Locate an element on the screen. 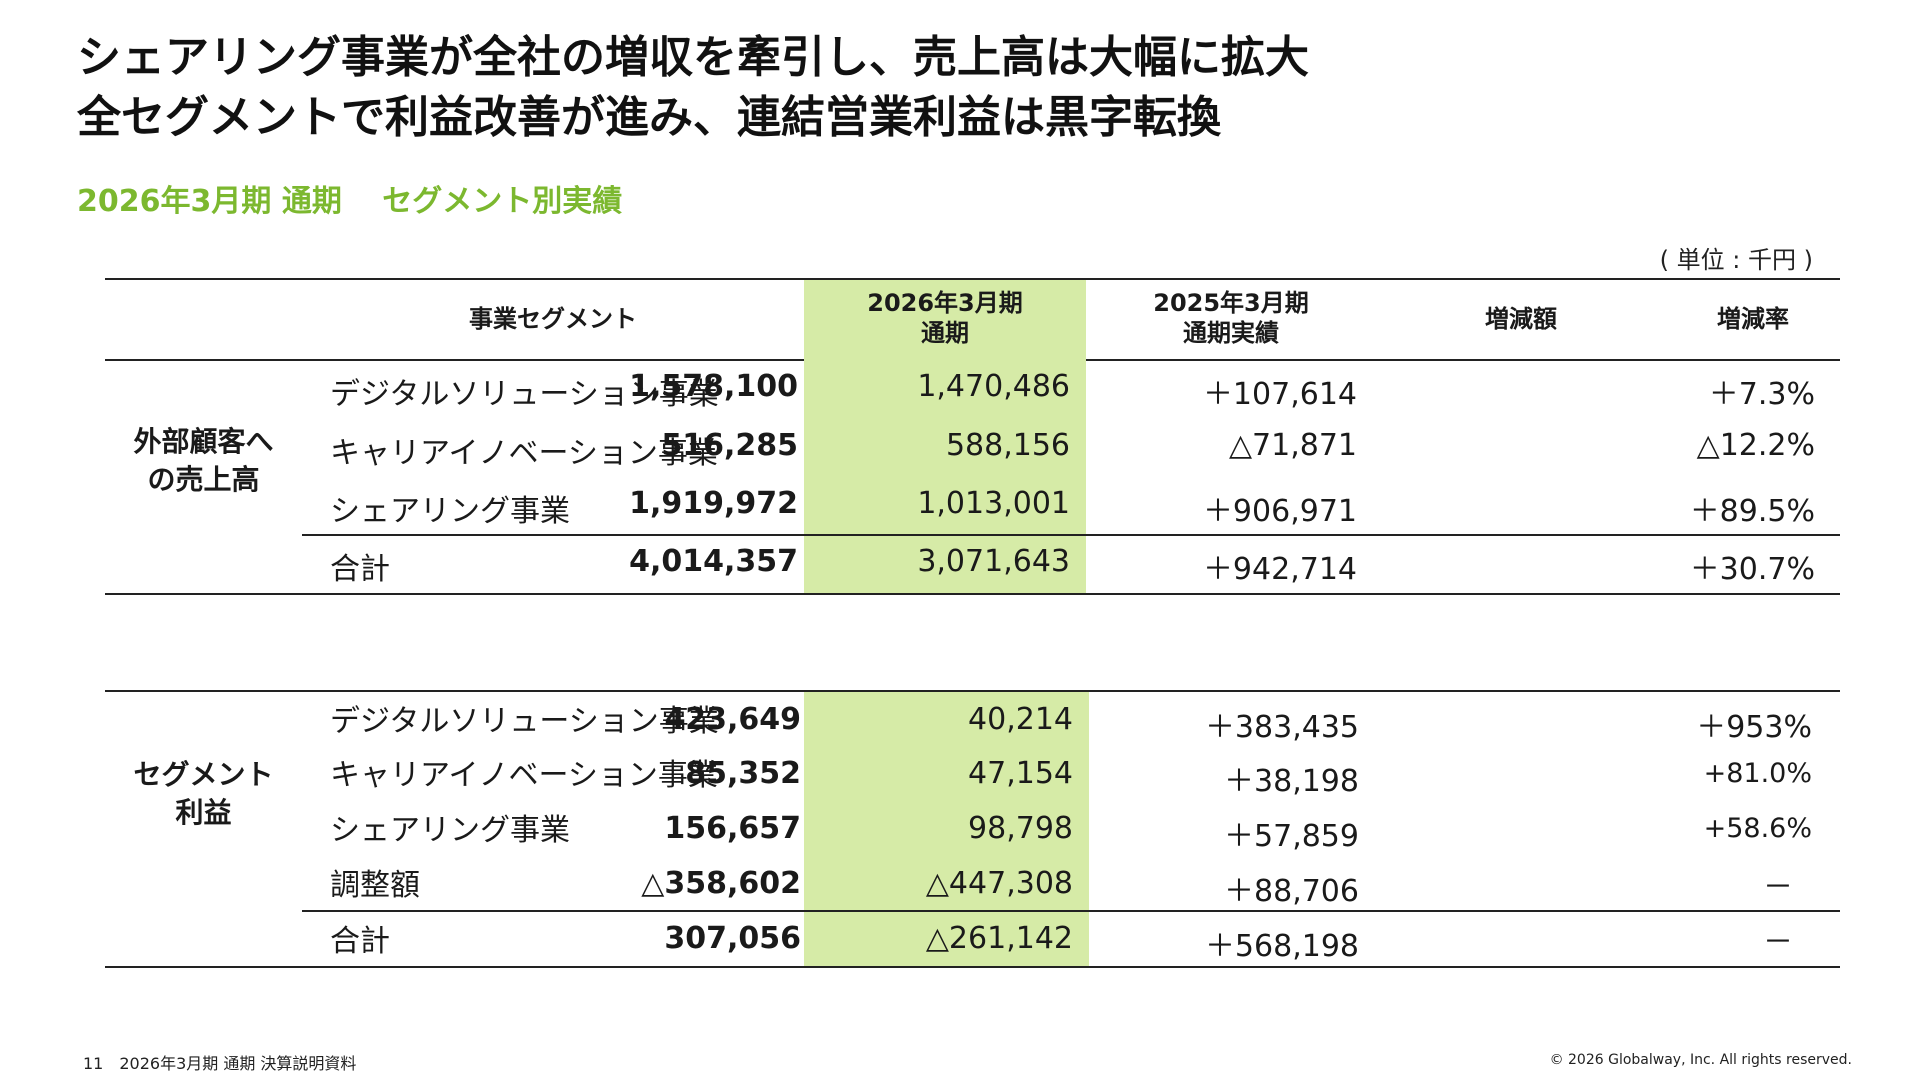 This screenshot has width=1920, height=1080. row-diff: ＋568,198 is located at coordinates (1281, 946).